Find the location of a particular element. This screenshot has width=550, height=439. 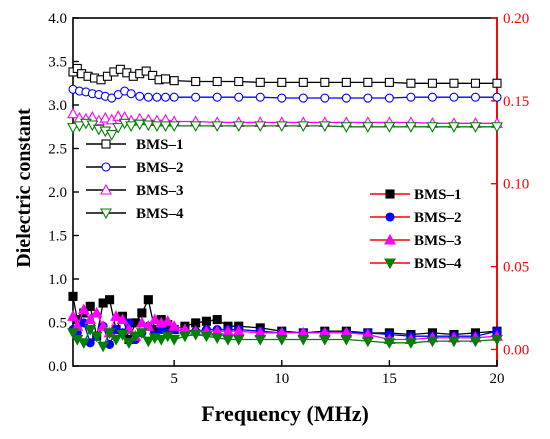

x-tick-label: 20 is located at coordinates (497, 379).